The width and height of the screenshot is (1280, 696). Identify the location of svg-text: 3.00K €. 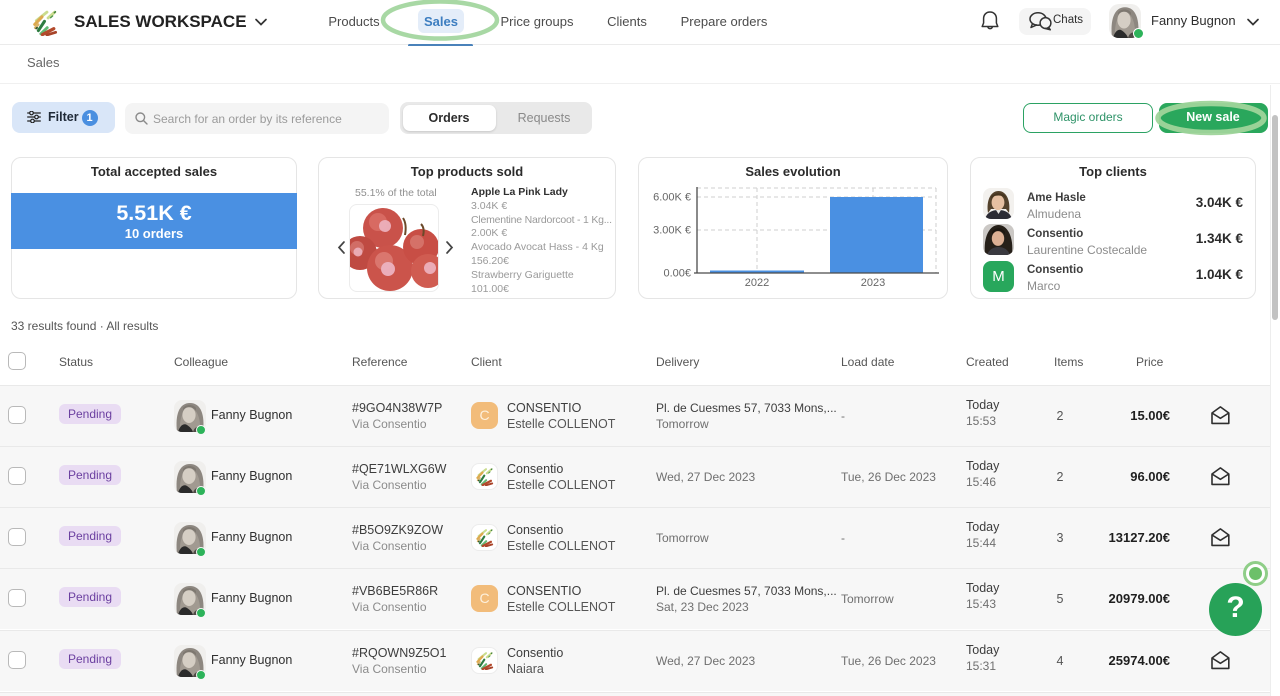
(672, 231).